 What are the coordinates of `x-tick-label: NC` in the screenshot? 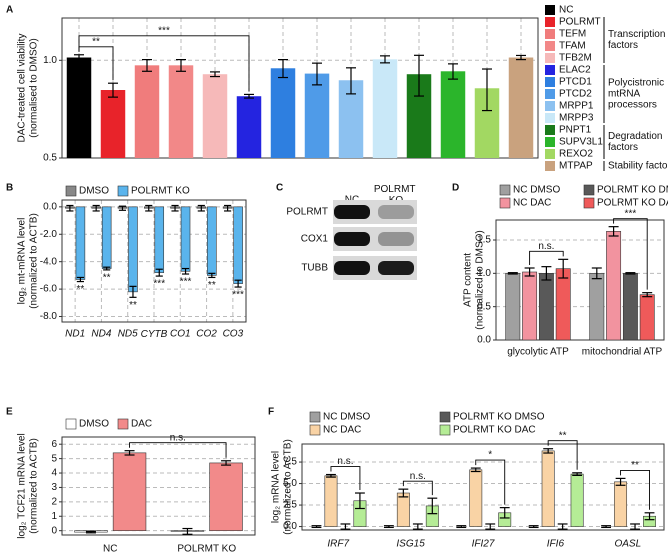 It's located at (110, 549).